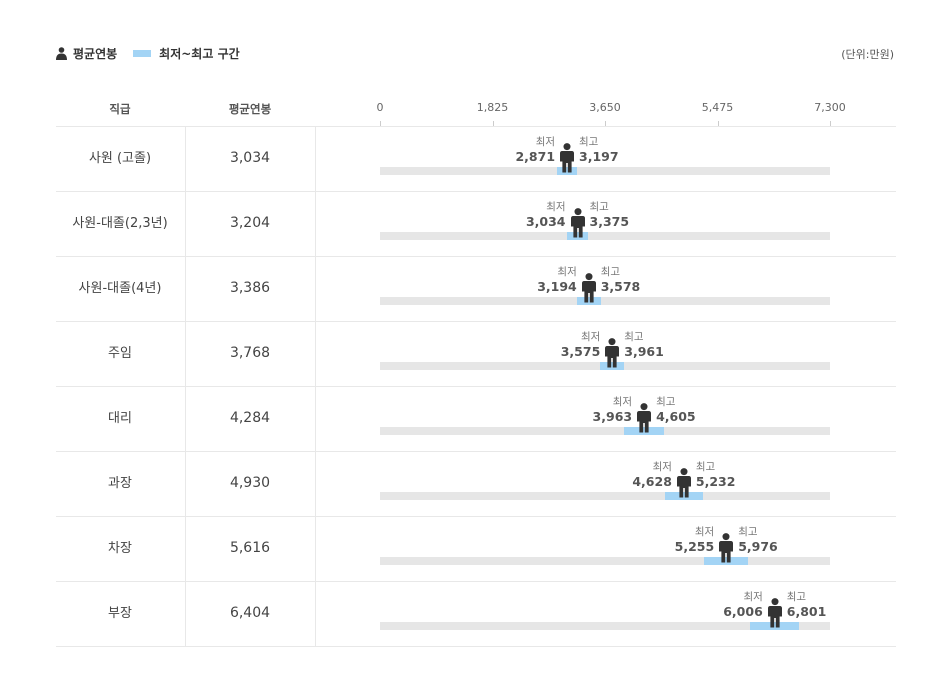 This screenshot has height=694, width=951. What do you see at coordinates (715, 475) in the screenshot?
I see `max-label: 최고 5,232` at bounding box center [715, 475].